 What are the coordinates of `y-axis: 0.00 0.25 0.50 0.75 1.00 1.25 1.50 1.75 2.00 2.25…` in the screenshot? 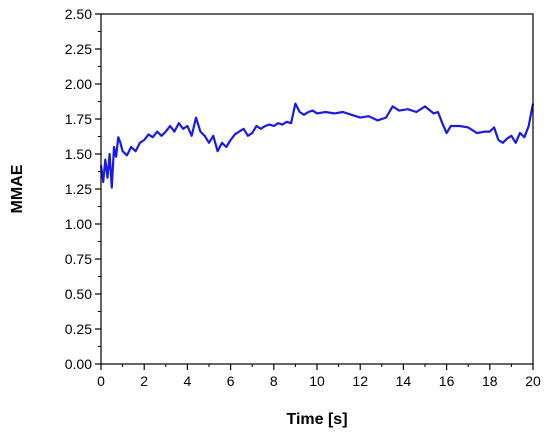 It's located at (83, 189).